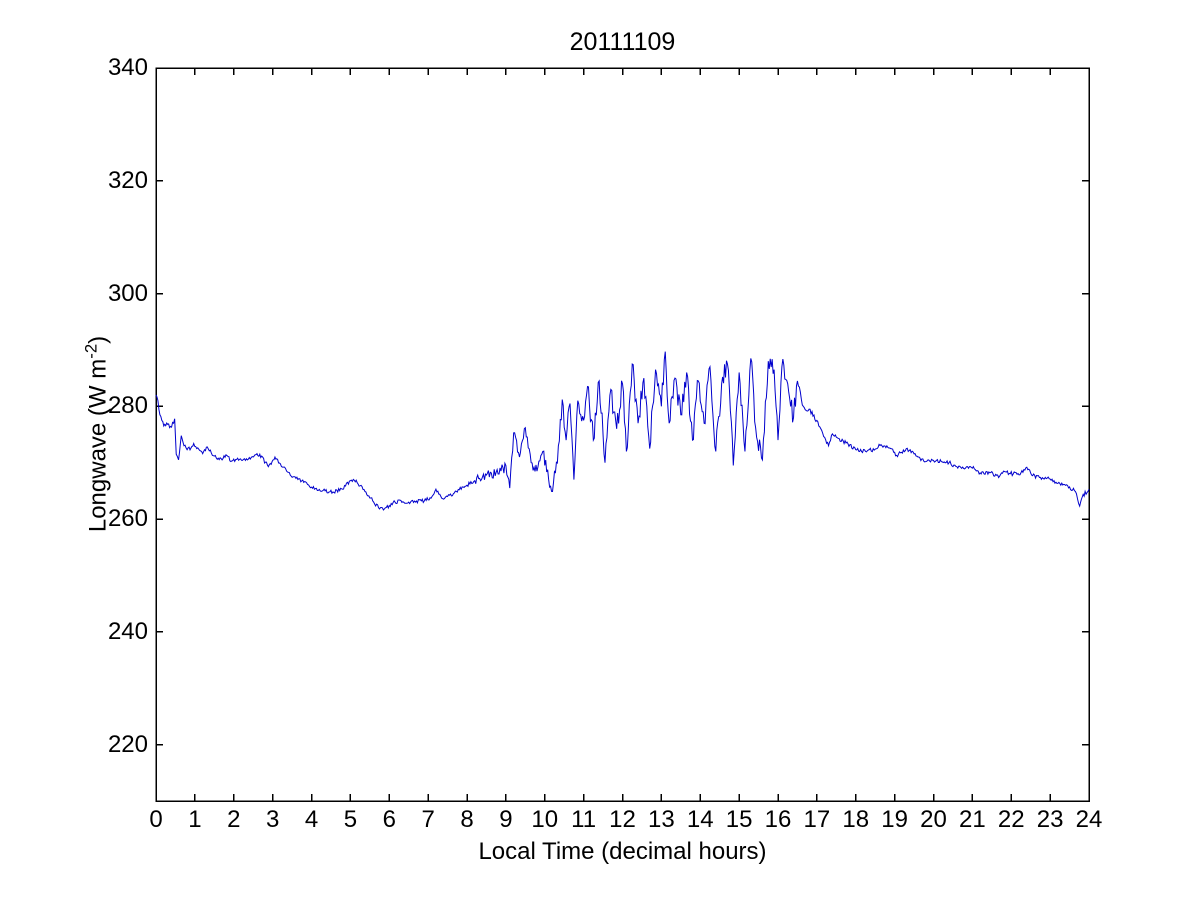 This screenshot has width=1201, height=900. Describe the element at coordinates (506, 819) in the screenshot. I see `x-tick-label: 9` at that location.